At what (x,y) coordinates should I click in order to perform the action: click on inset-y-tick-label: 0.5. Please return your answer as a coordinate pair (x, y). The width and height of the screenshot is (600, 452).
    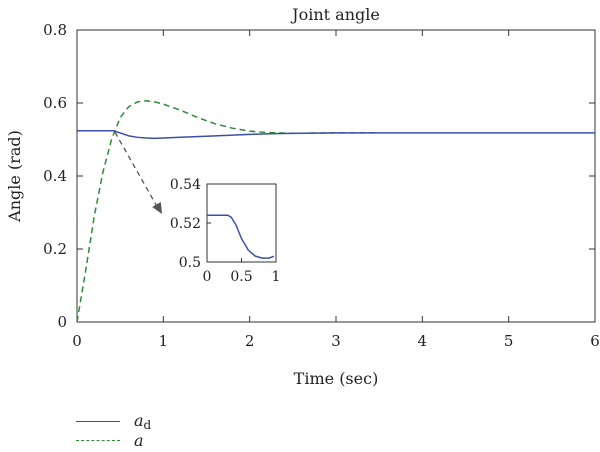
    Looking at the image, I should click on (190, 263).